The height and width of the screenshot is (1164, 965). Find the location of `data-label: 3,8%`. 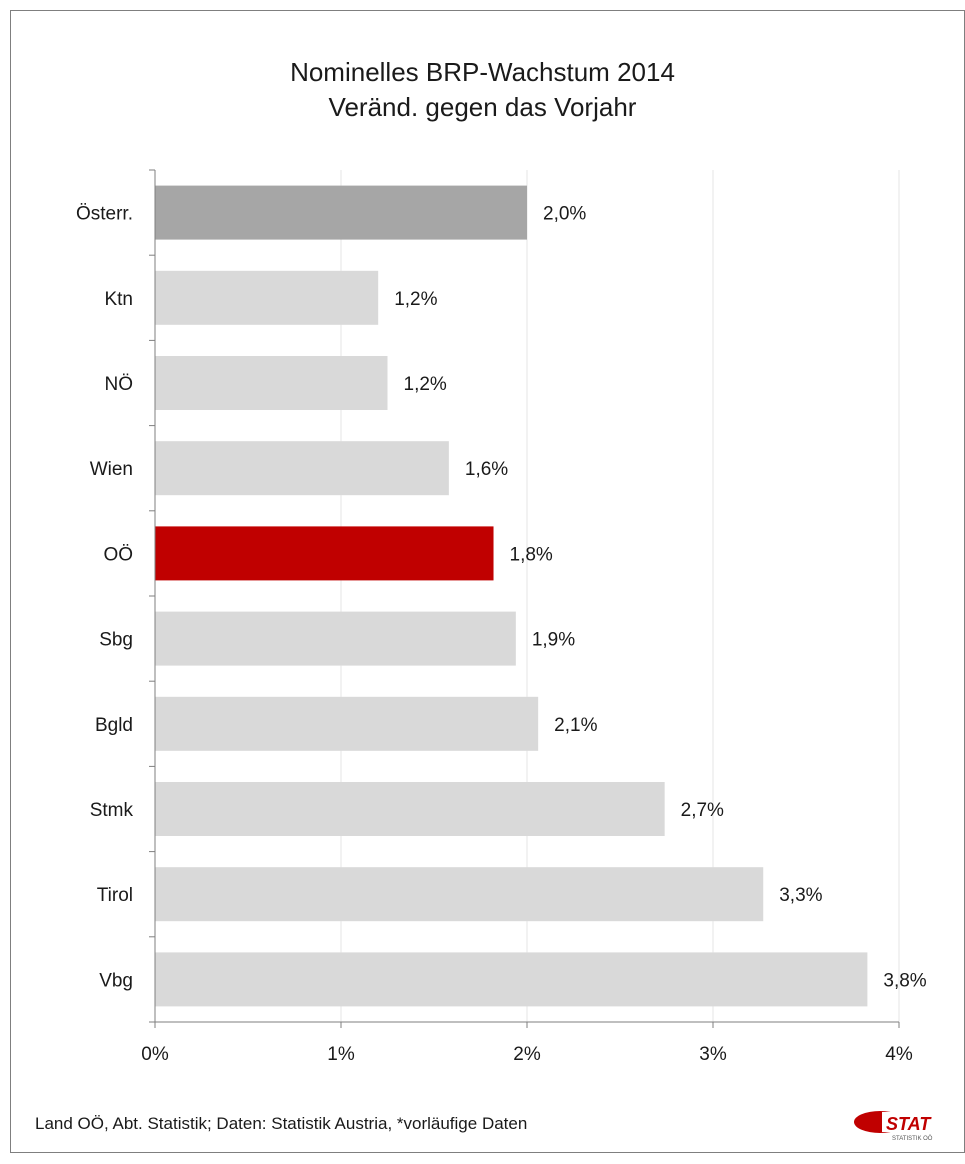

data-label: 3,8% is located at coordinates (904, 980).